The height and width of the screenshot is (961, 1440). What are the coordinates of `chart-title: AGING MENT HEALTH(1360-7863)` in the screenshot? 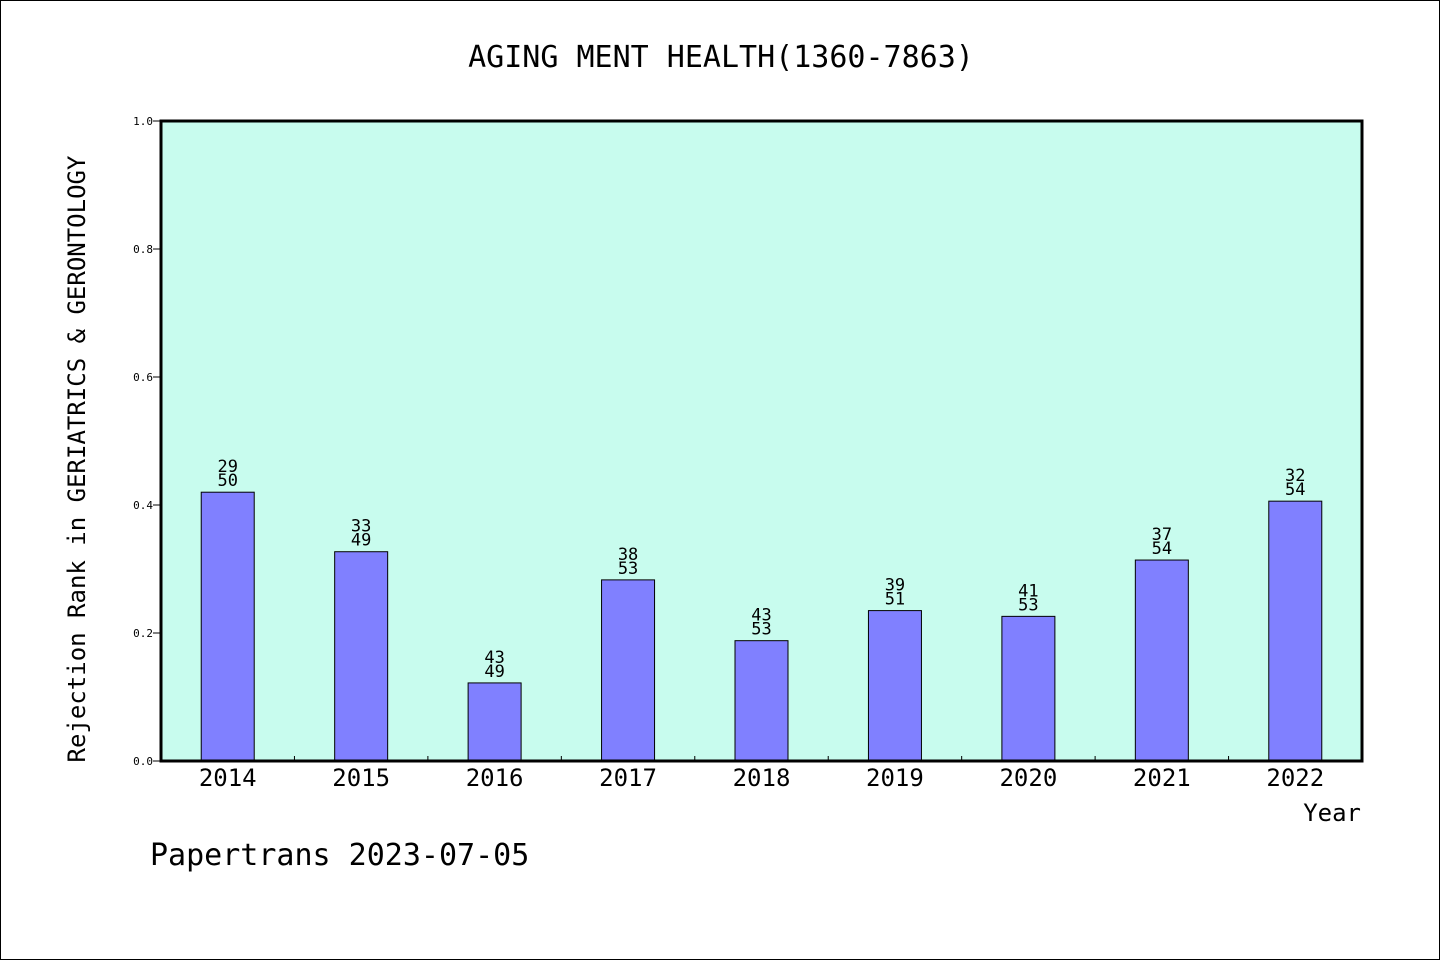 It's located at (721, 57).